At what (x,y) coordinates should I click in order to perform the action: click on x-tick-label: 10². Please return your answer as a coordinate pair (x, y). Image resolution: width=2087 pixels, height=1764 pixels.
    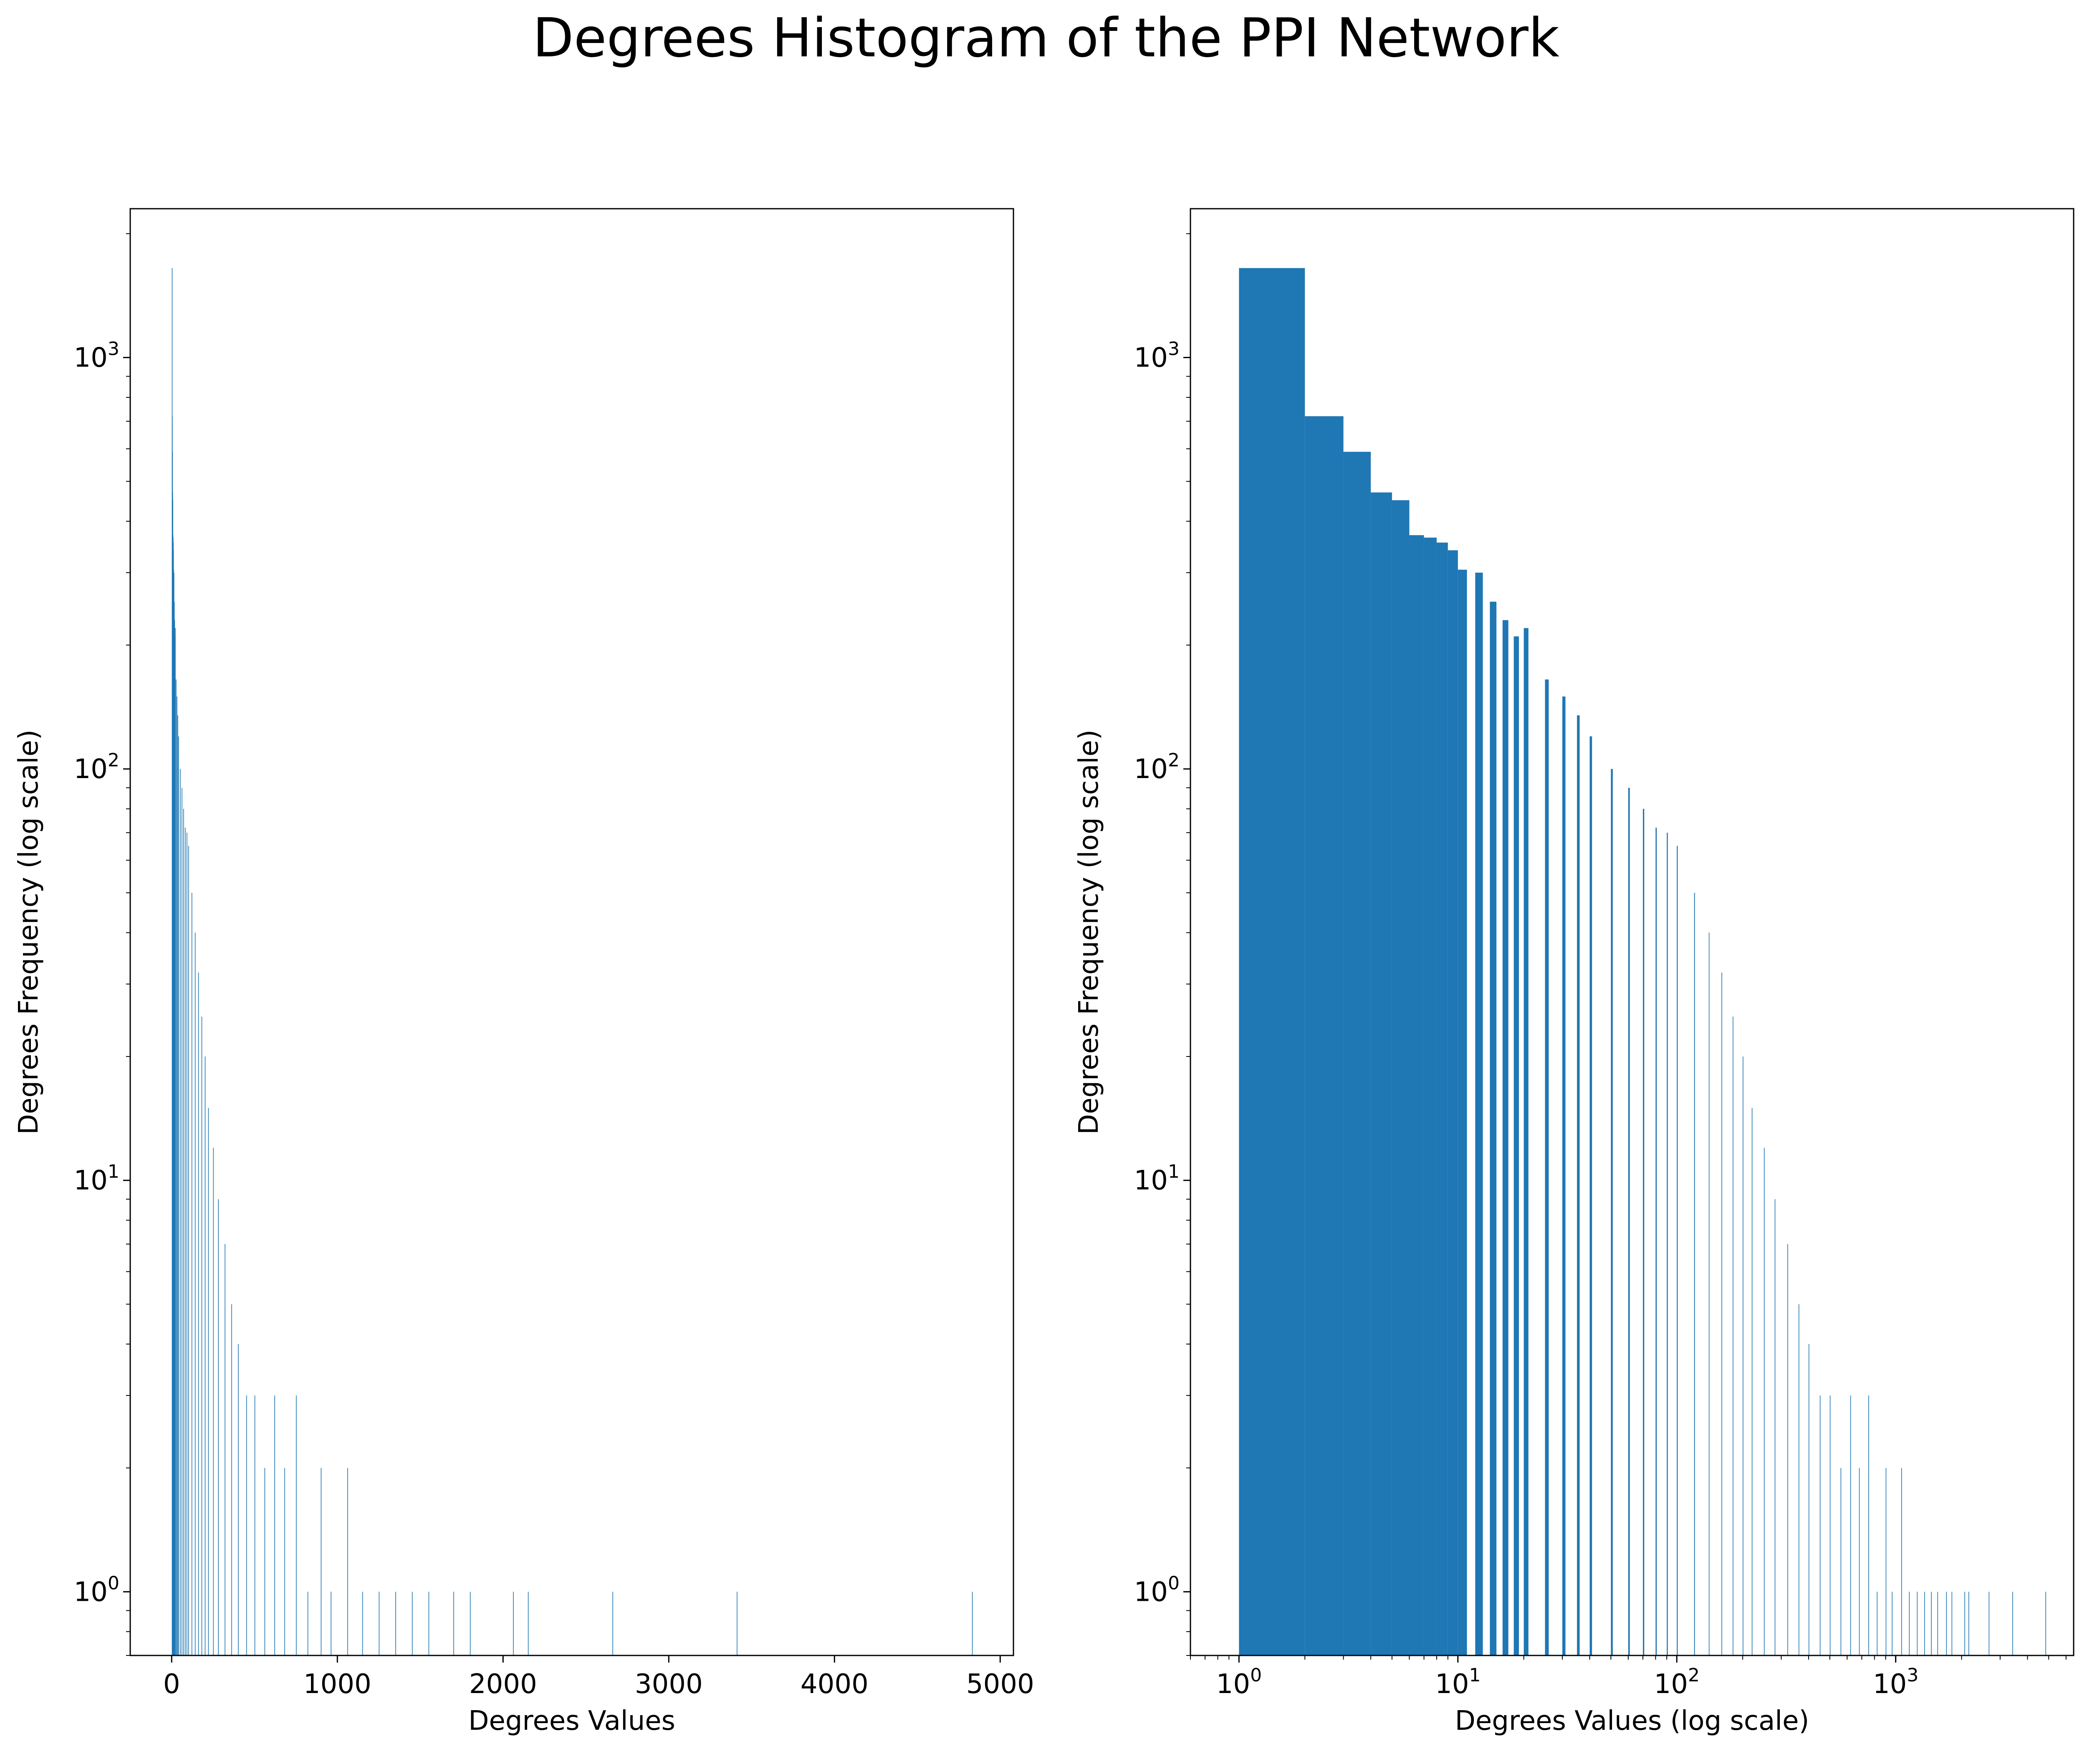
    Looking at the image, I should click on (1677, 1682).